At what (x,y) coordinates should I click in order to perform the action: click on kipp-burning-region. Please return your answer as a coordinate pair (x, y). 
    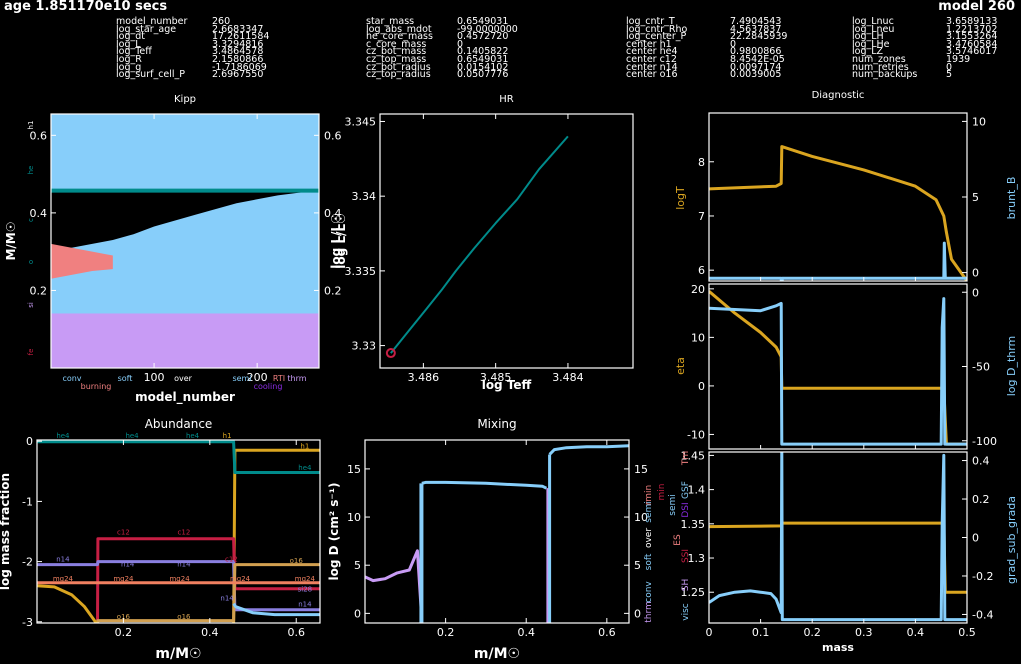
    Looking at the image, I should click on (82, 261).